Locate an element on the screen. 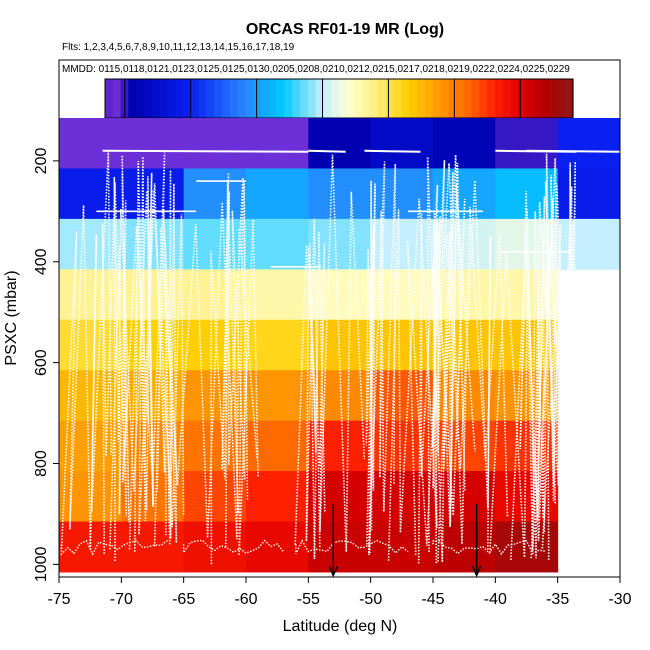 The height and width of the screenshot is (650, 650). x-tick-label: -40 is located at coordinates (495, 599).